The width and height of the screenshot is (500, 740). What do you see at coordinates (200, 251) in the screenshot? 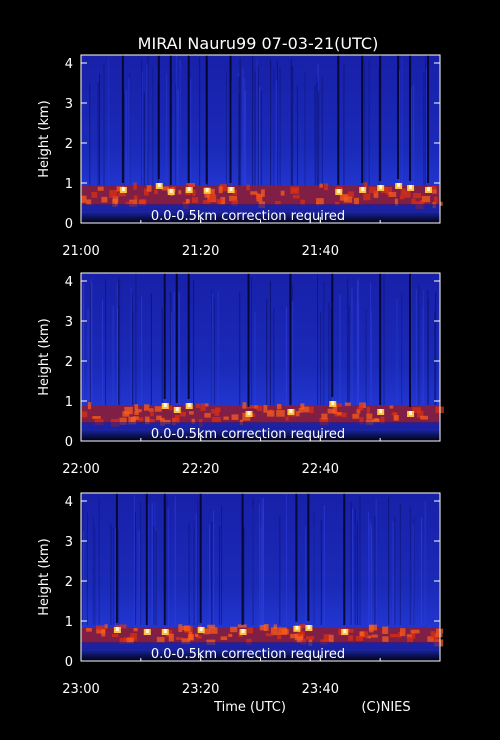
I see `x-tick-label: 21:20` at bounding box center [200, 251].